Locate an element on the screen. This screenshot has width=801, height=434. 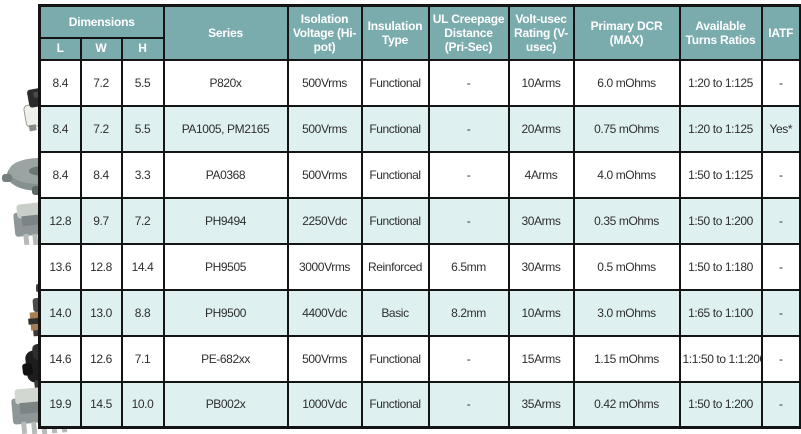
table-cell: 3000Vrms is located at coordinates (324, 266).